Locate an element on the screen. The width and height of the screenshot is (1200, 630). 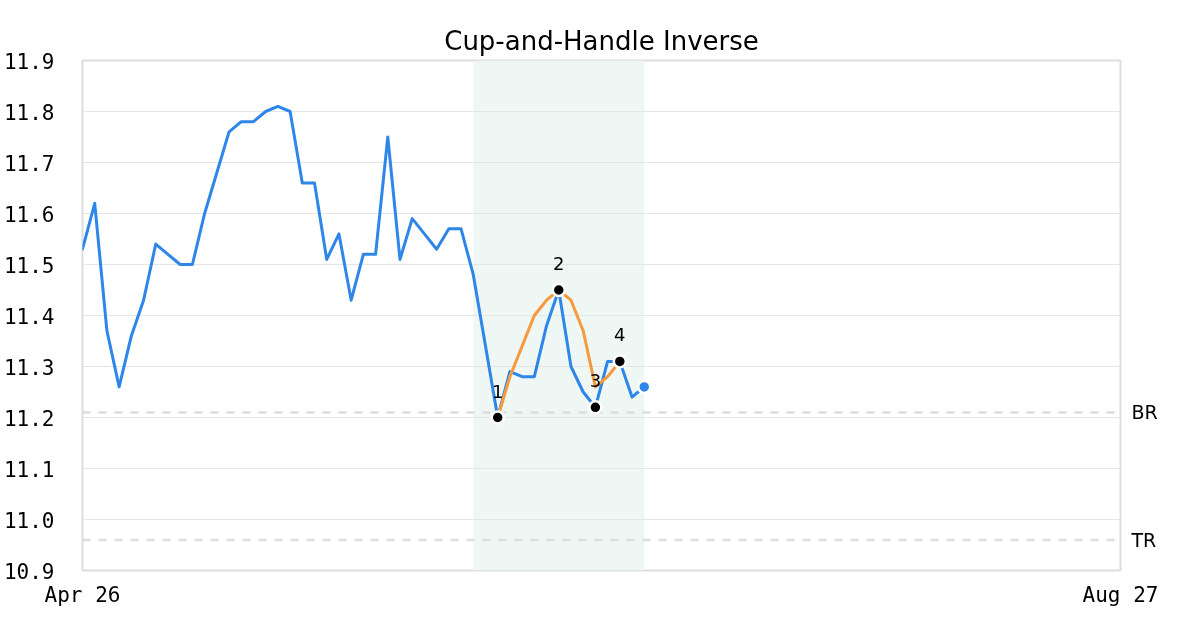
x-tick-label: Apr 26 is located at coordinates (82, 594).